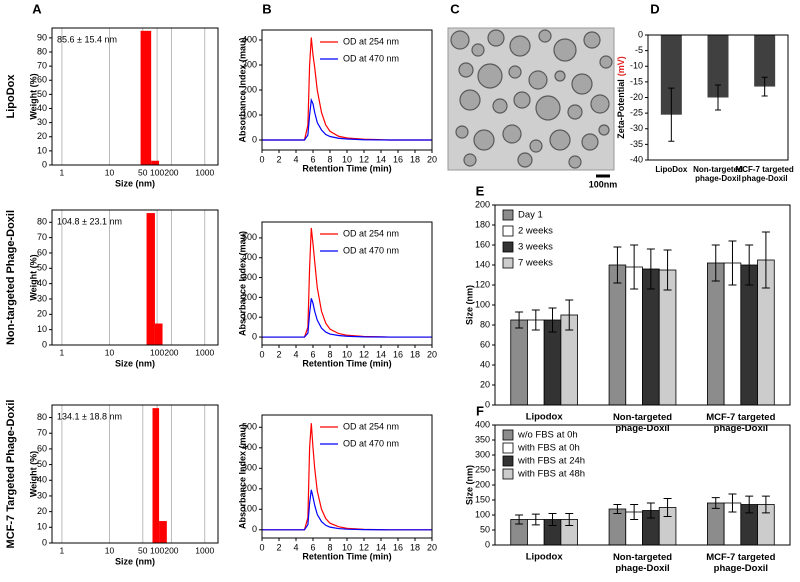  What do you see at coordinates (636, 159) in the screenshot?
I see `y-tick-label: -40` at bounding box center [636, 159].